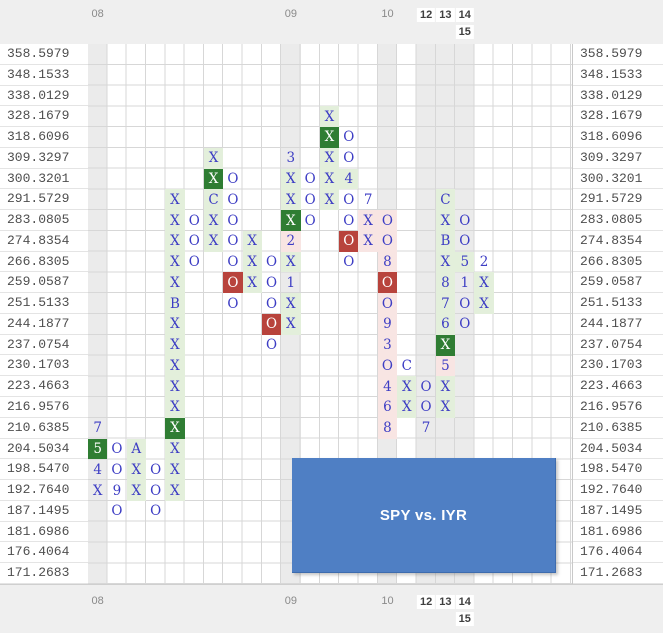 Image resolution: width=663 pixels, height=633 pixels. Describe the element at coordinates (44, 200) in the screenshot. I see `price-label: 291.5729` at that location.